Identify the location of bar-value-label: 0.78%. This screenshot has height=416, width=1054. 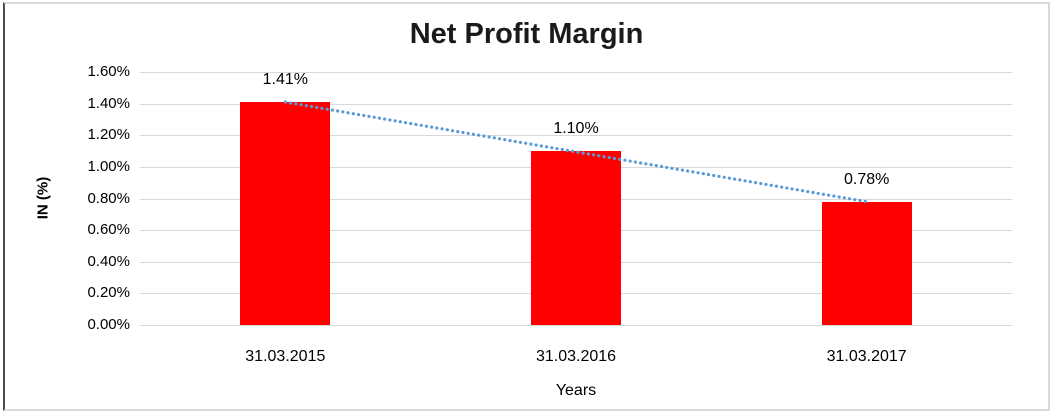
(866, 179).